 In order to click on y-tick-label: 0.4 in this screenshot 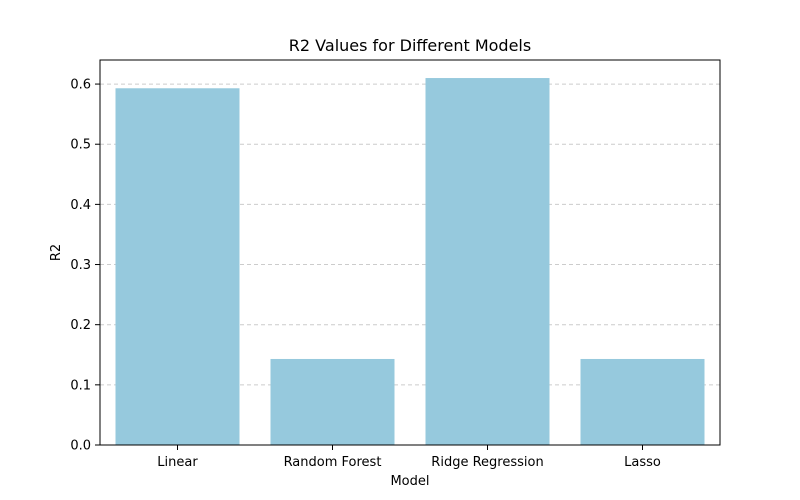, I will do `click(80, 205)`.